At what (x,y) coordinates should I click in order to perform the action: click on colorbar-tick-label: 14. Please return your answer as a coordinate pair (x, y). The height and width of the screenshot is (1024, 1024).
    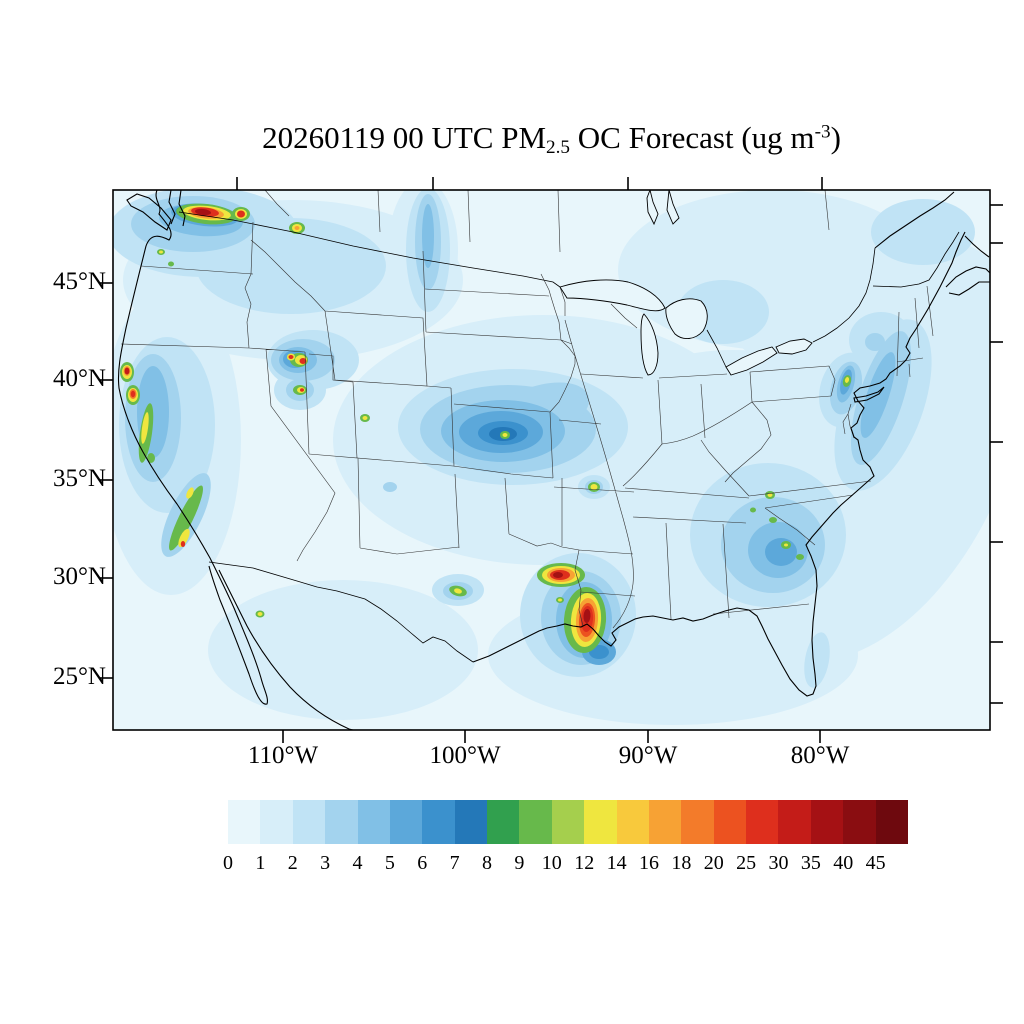
    Looking at the image, I should click on (616, 863).